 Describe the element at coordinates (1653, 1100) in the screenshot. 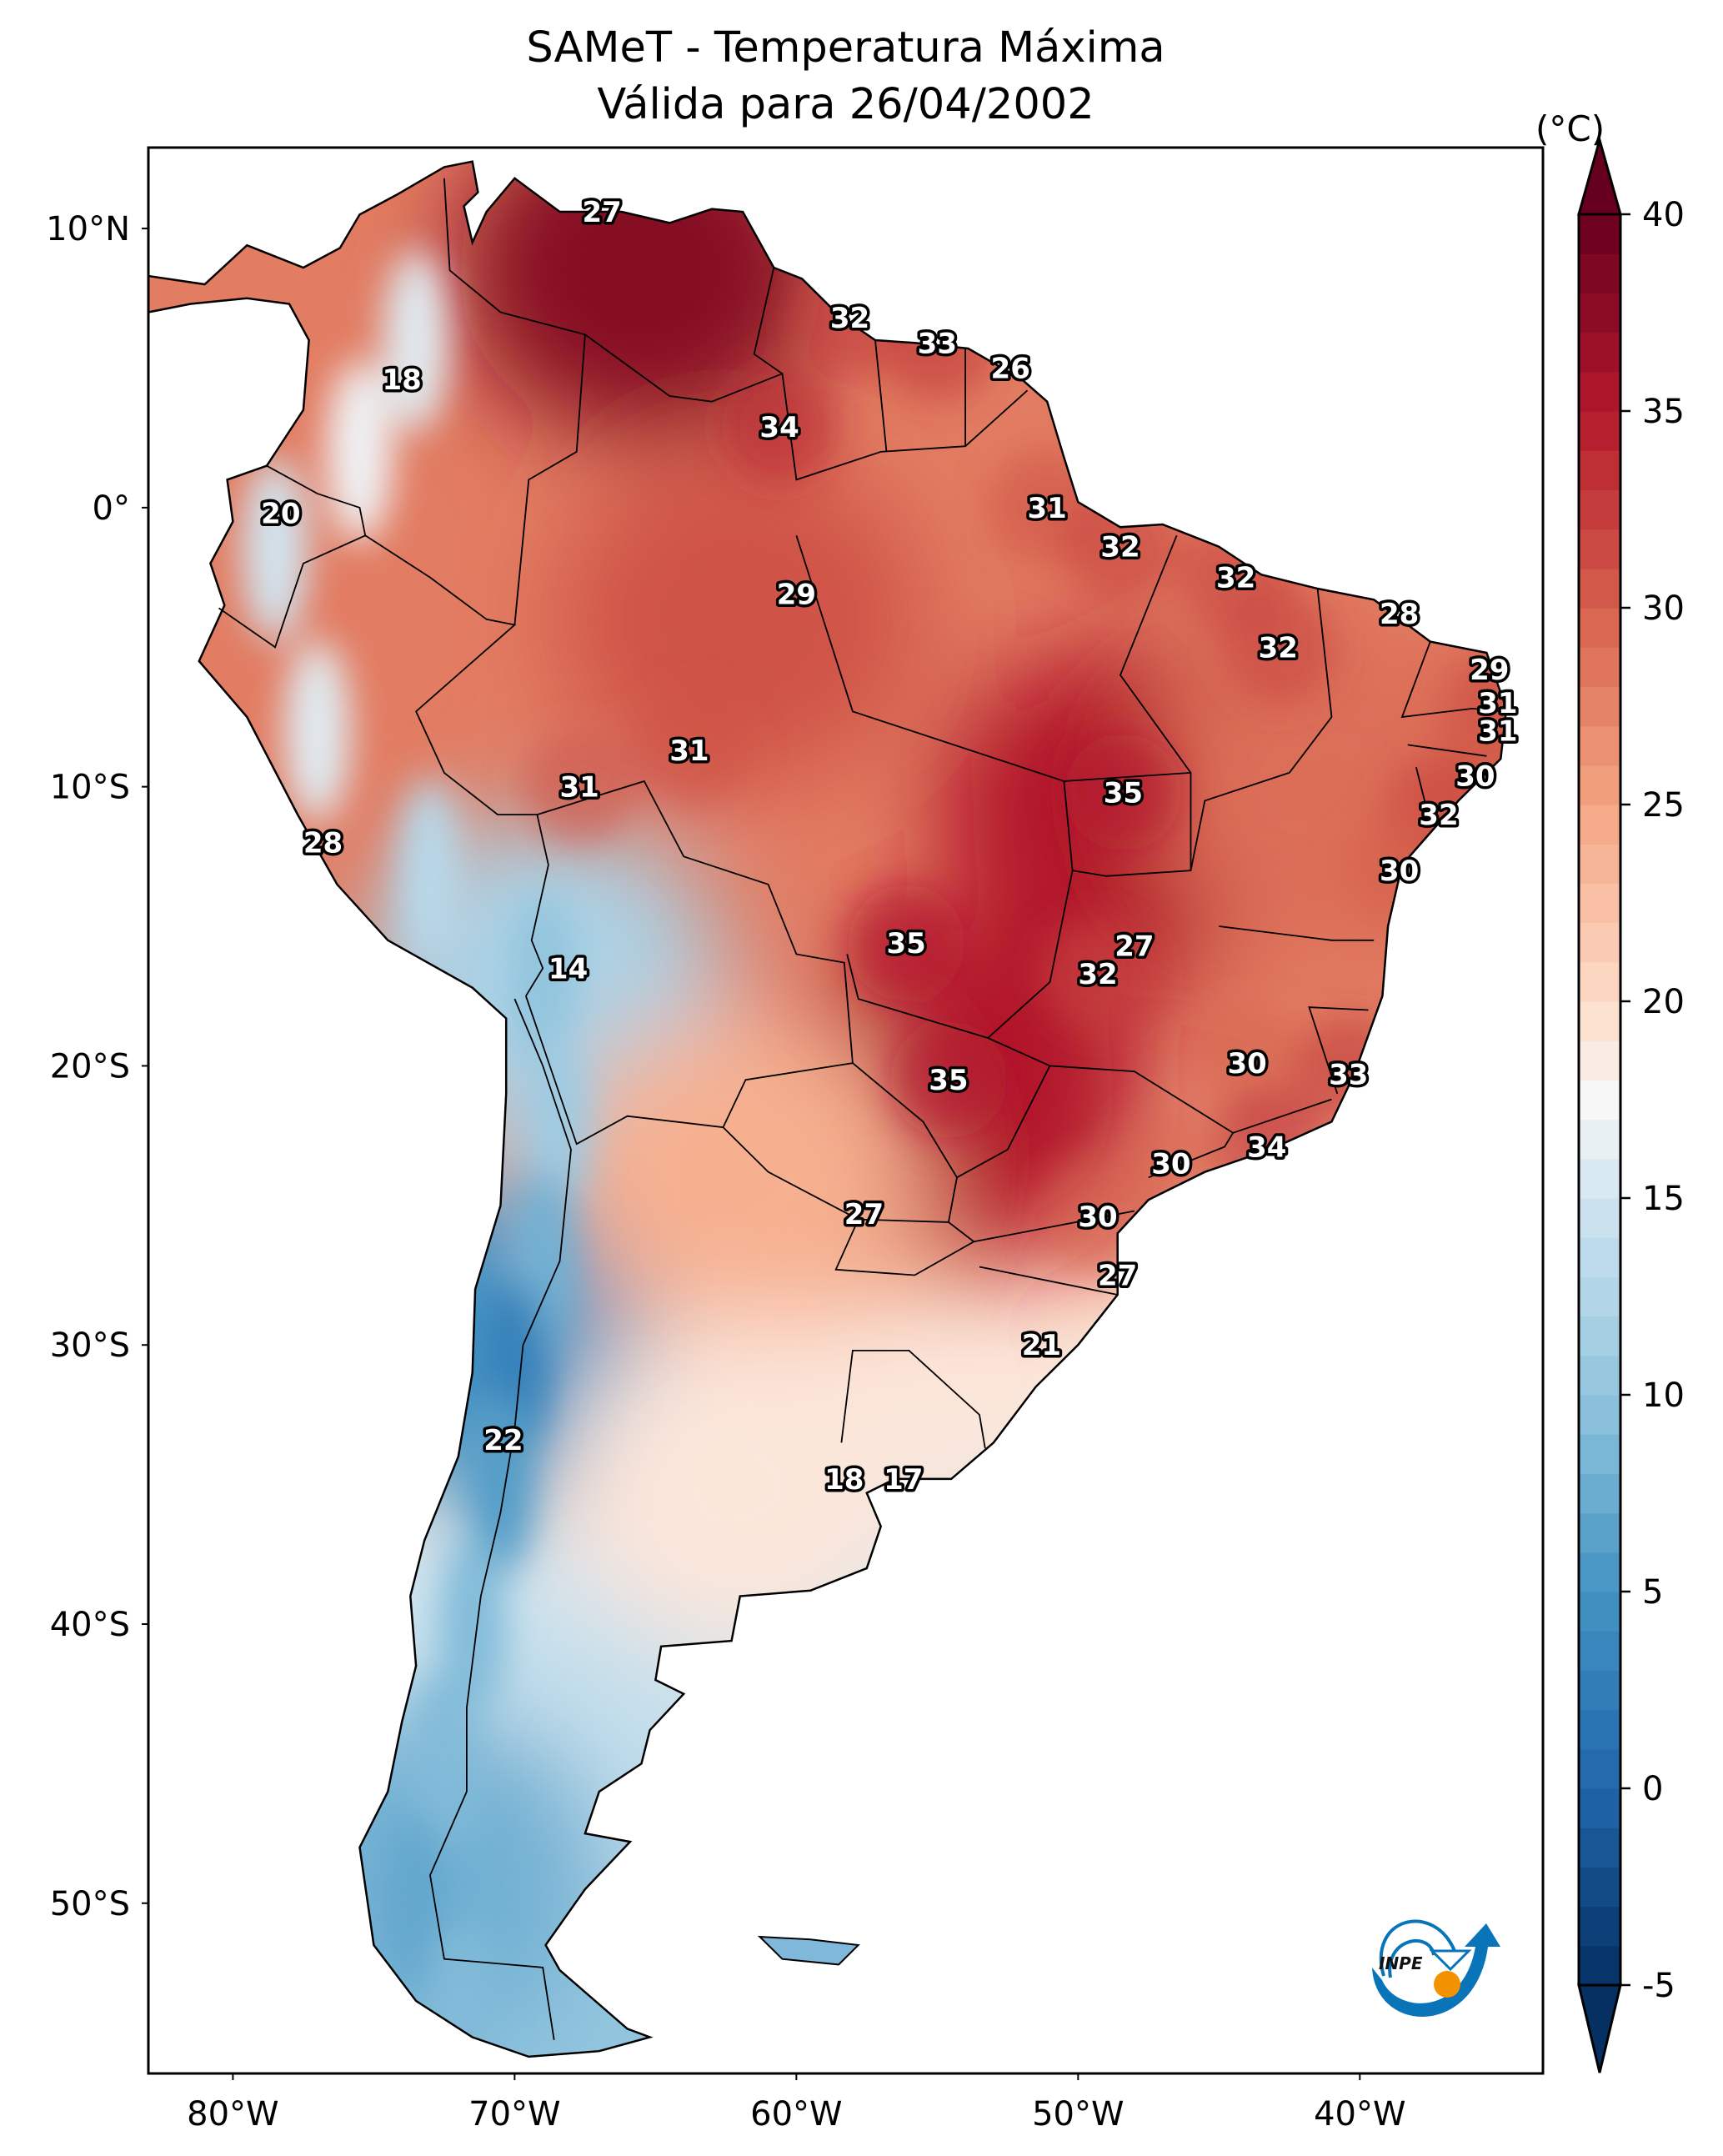

I see `colorbar-ticks: 40 35 30 25 20 15 10 5 0 -5` at that location.